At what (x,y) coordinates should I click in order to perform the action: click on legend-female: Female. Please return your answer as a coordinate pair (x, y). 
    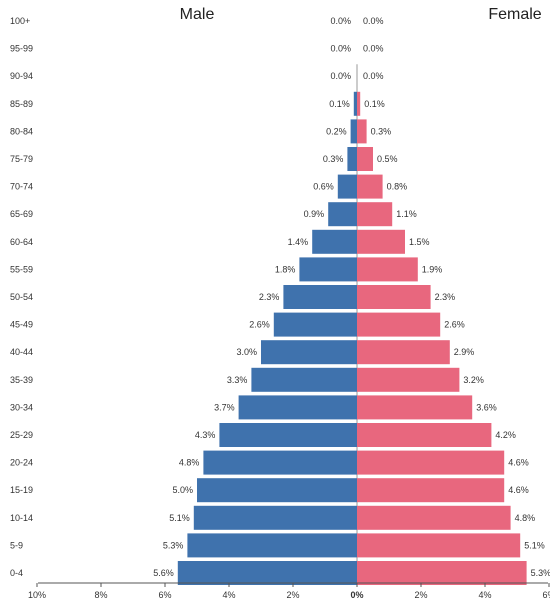
    Looking at the image, I should click on (514, 14).